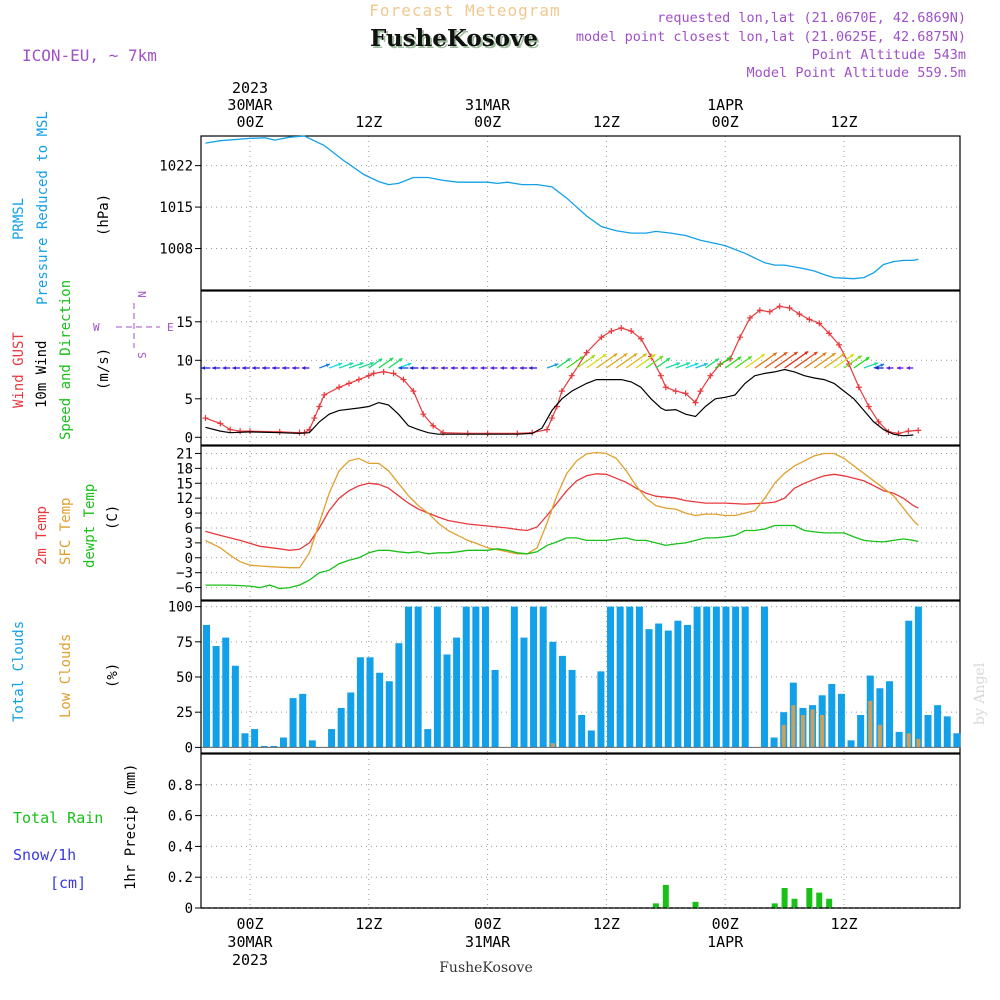 The height and width of the screenshot is (1000, 1000). Describe the element at coordinates (180, 878) in the screenshot. I see `precip-ytick-label: 0.2` at that location.